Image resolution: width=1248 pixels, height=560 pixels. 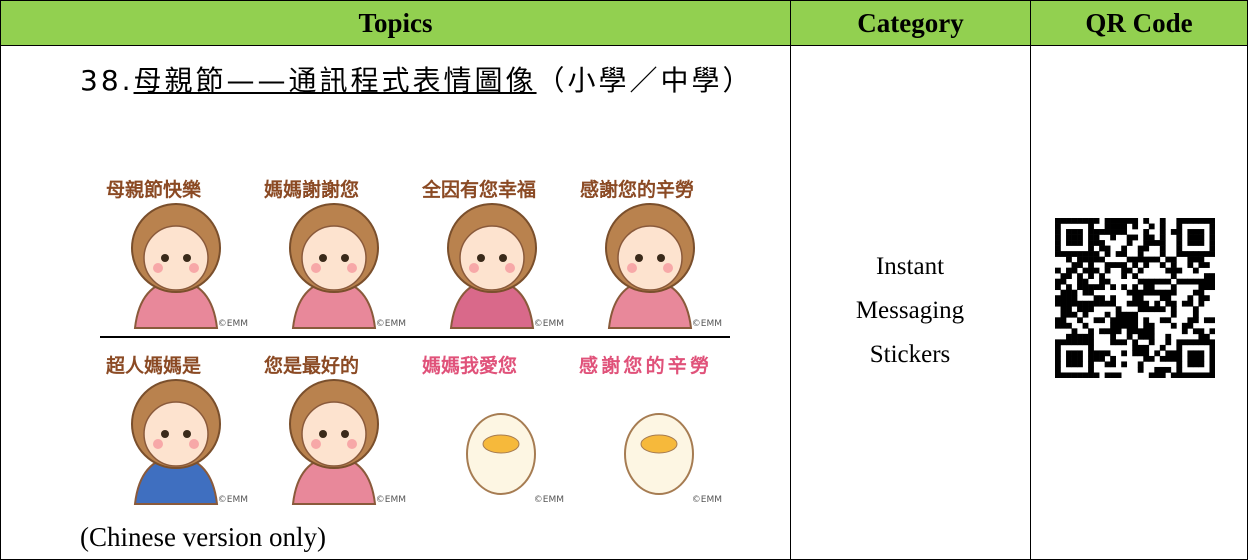 I want to click on topic-link: 母親節——通訊程式表情圖像, so click(x=335, y=80).